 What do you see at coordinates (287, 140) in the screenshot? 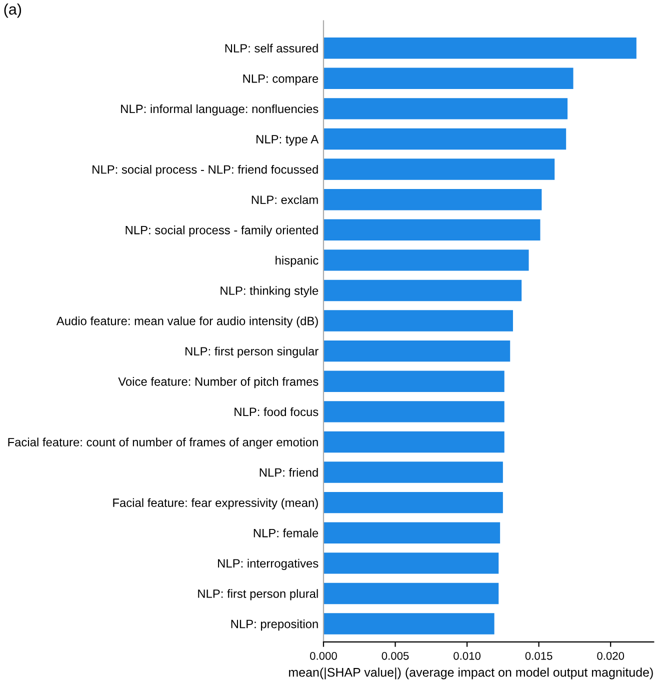
I see `y-tick-label: NLP: type A` at bounding box center [287, 140].